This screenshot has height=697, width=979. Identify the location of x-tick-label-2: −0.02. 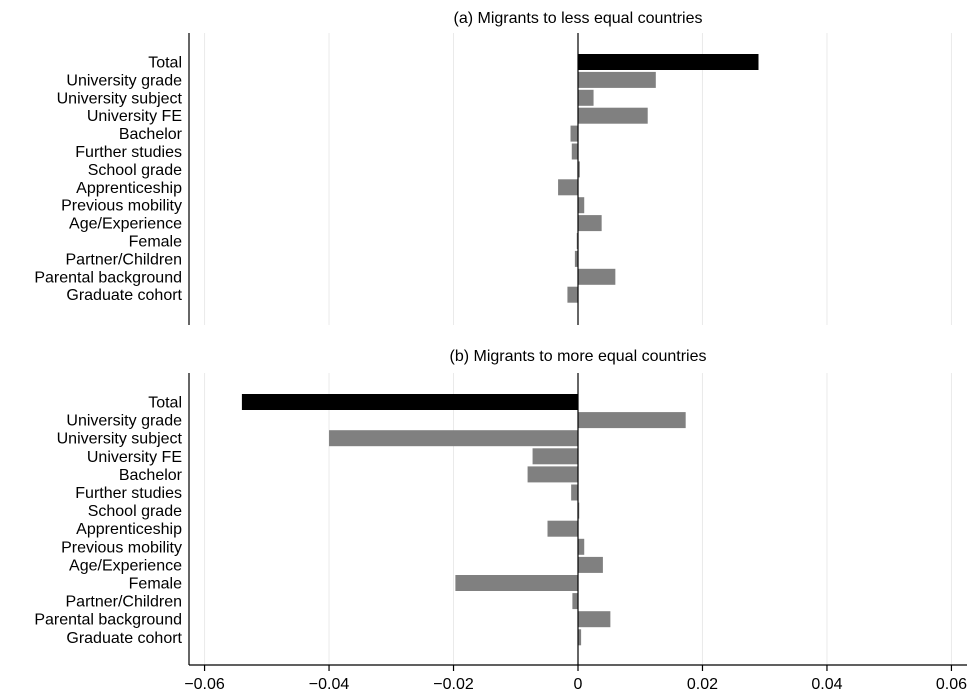
(453, 684).